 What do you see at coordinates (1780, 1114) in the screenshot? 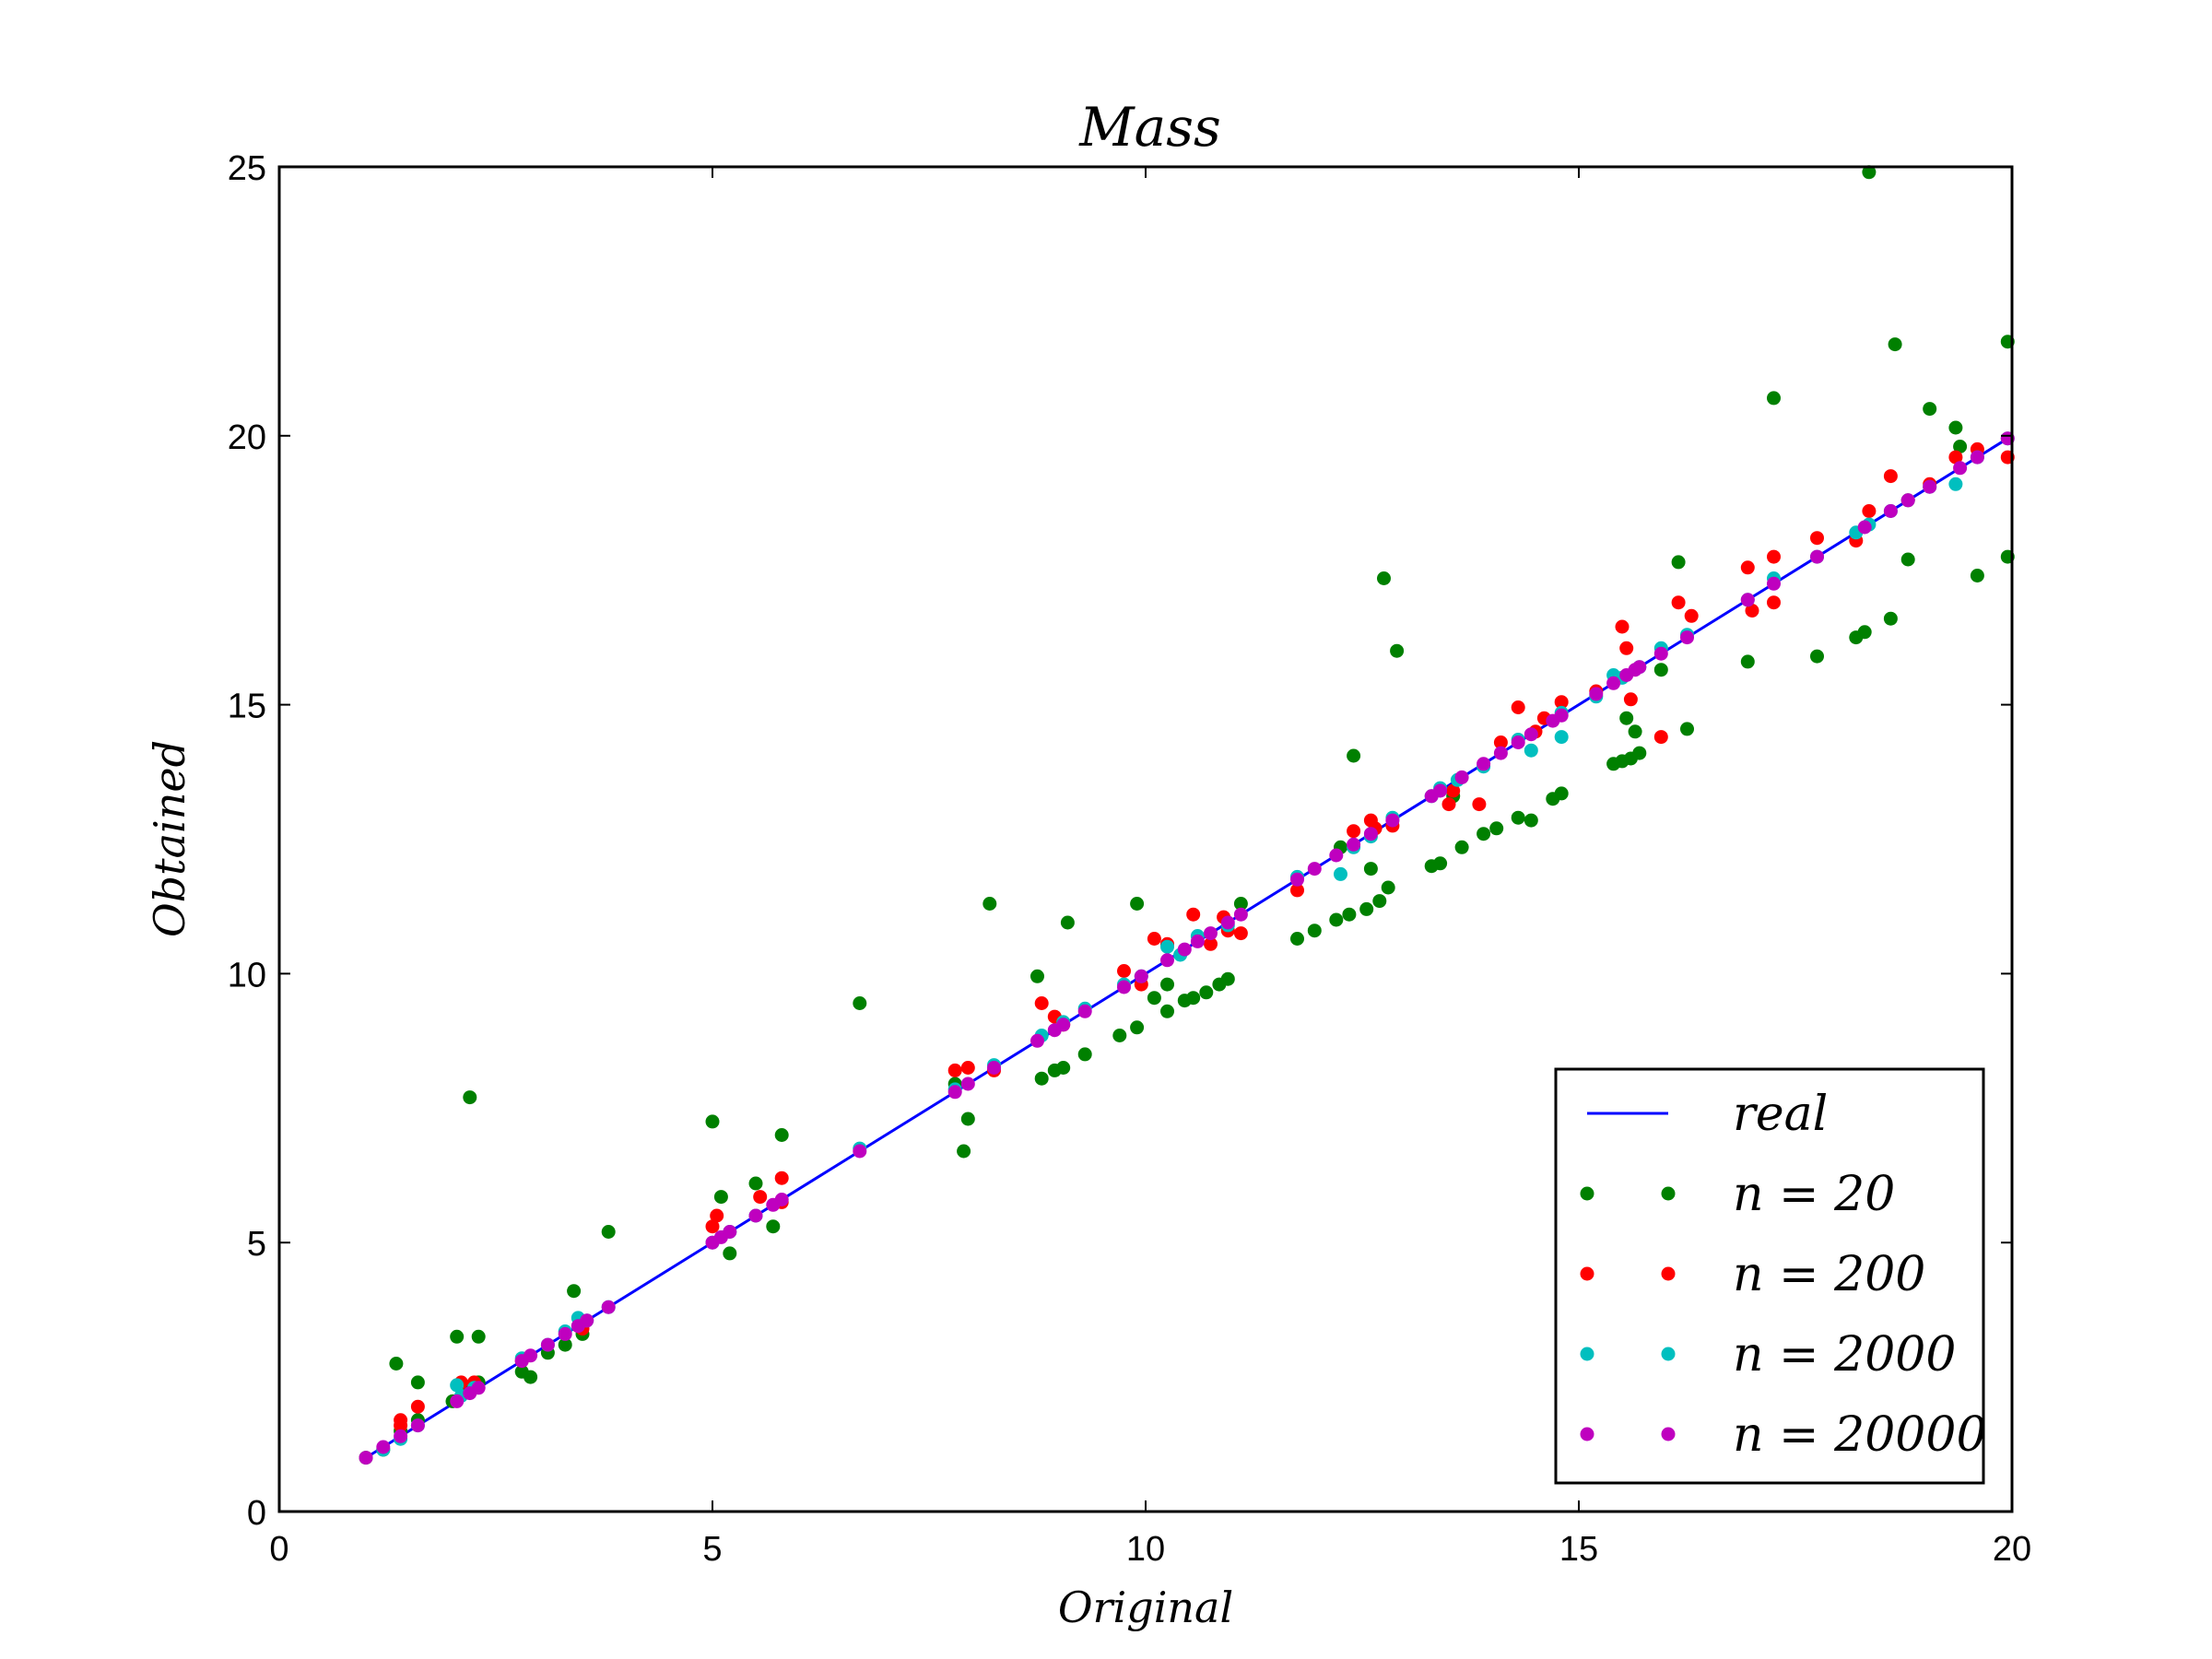
I see `legend-label-real: real` at bounding box center [1780, 1114].